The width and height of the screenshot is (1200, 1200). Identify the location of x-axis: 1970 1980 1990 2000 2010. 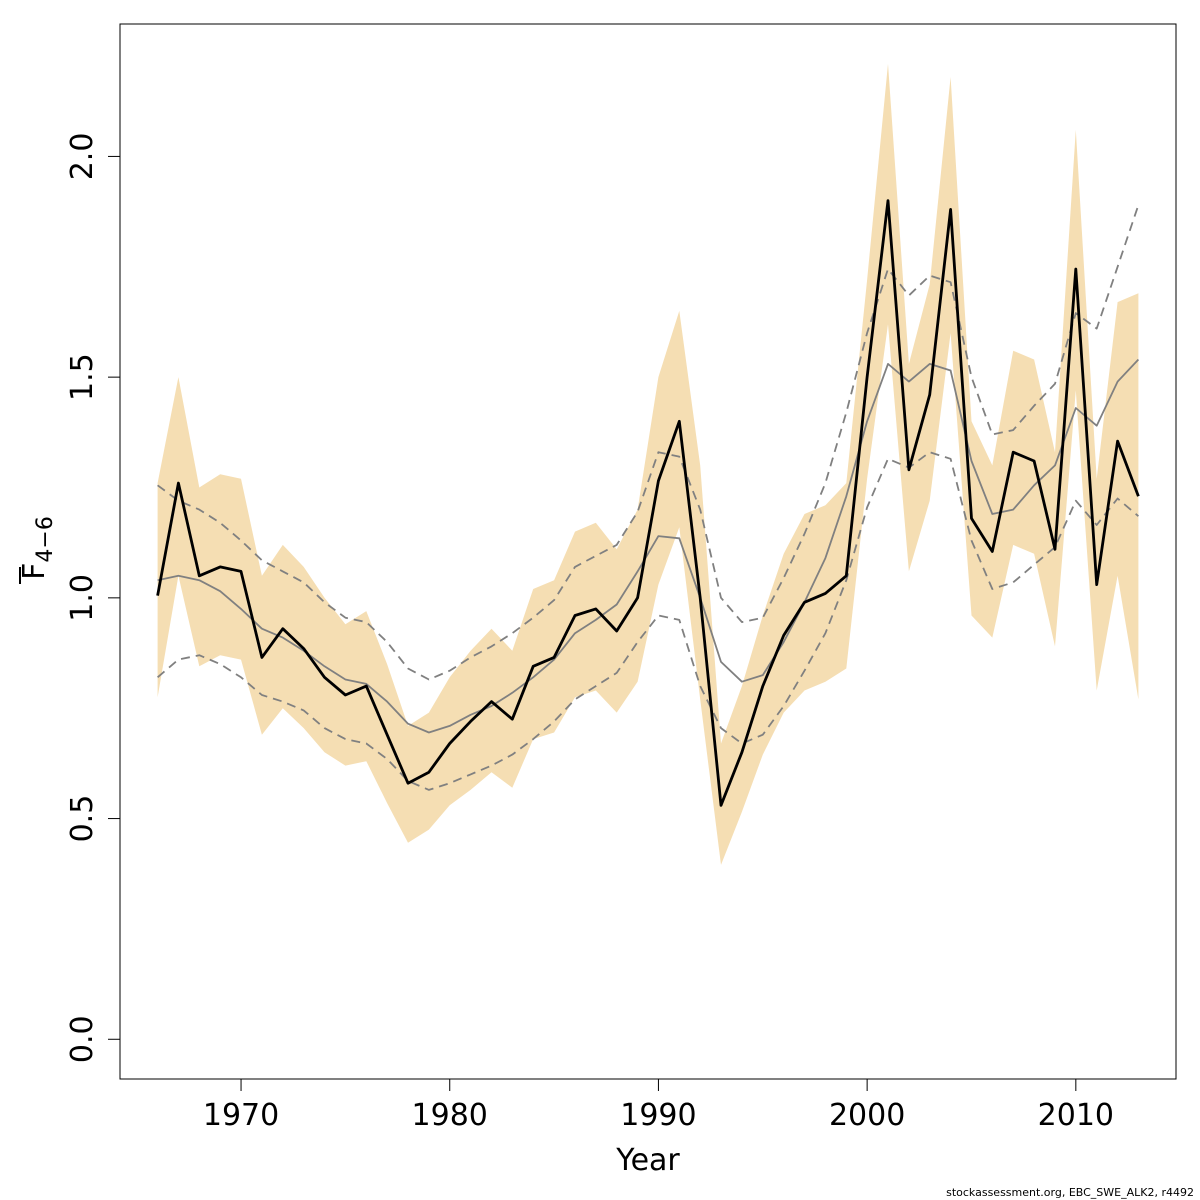
(658, 1105).